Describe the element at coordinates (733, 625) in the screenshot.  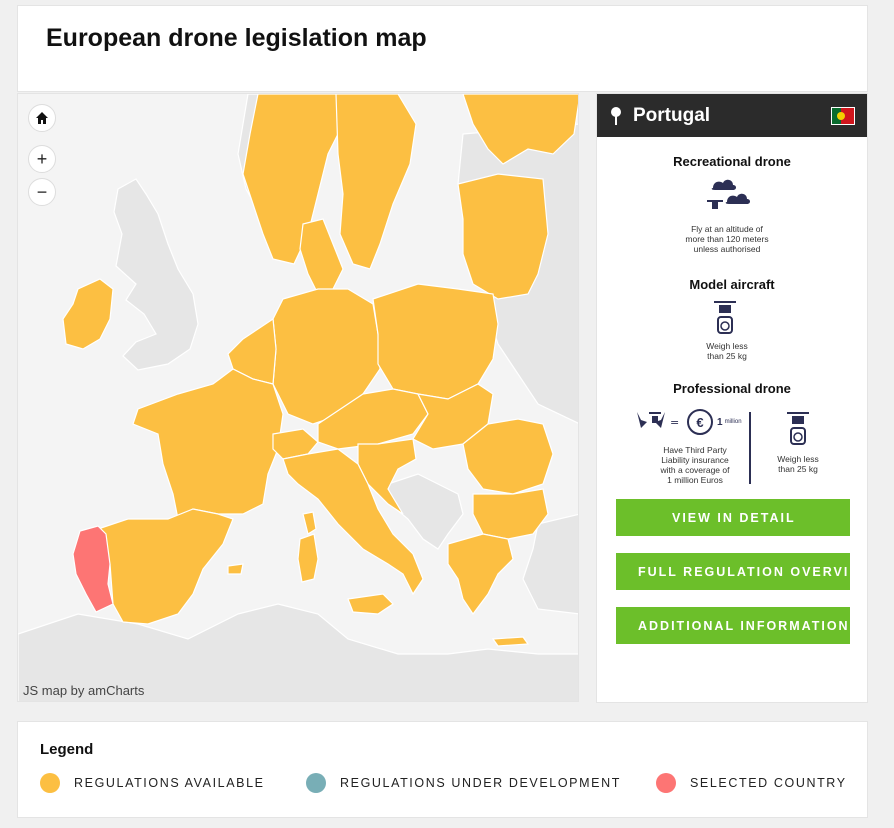
I see `additional-information-button: ADDITIONAL INFORMATION` at that location.